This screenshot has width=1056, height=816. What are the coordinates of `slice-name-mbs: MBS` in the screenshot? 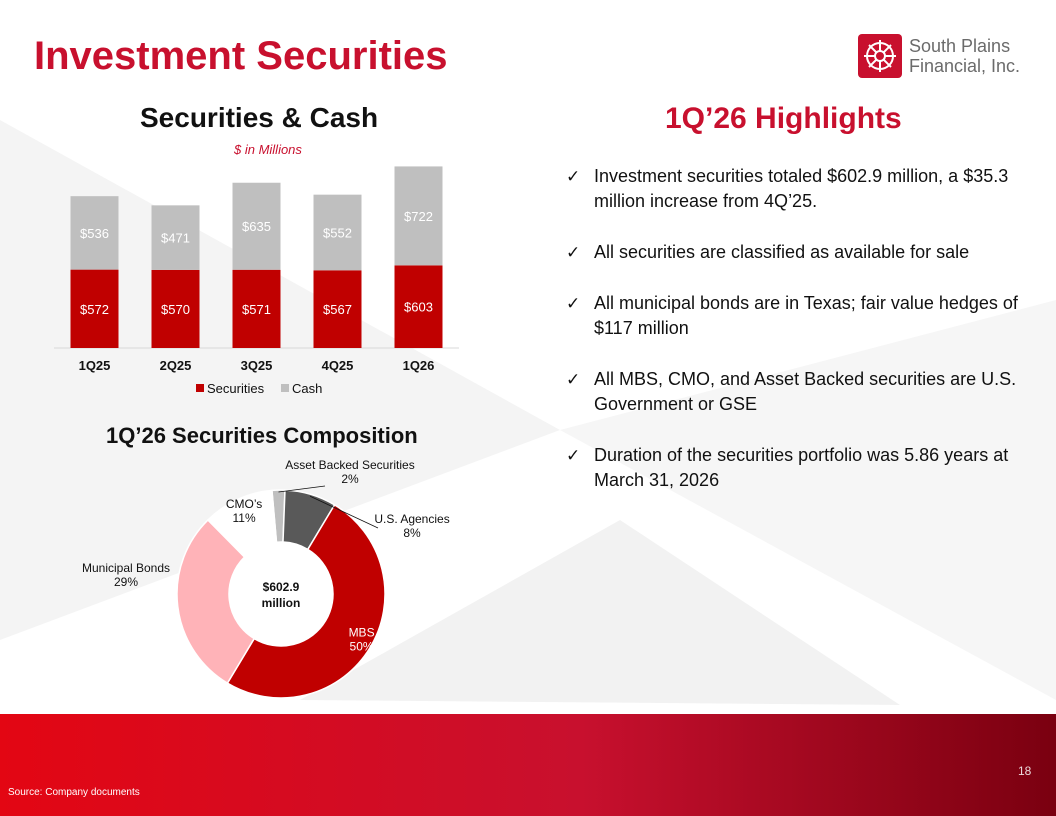 It's located at (362, 632).